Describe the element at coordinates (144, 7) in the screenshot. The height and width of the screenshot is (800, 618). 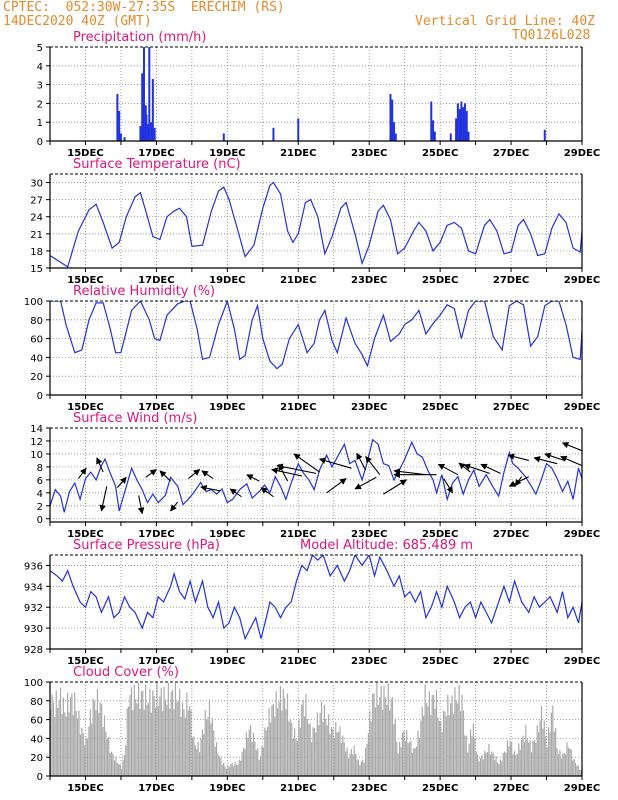
I see `station-info: CPTEC: 052:30W-27:35S ERECHIM (RS)` at that location.